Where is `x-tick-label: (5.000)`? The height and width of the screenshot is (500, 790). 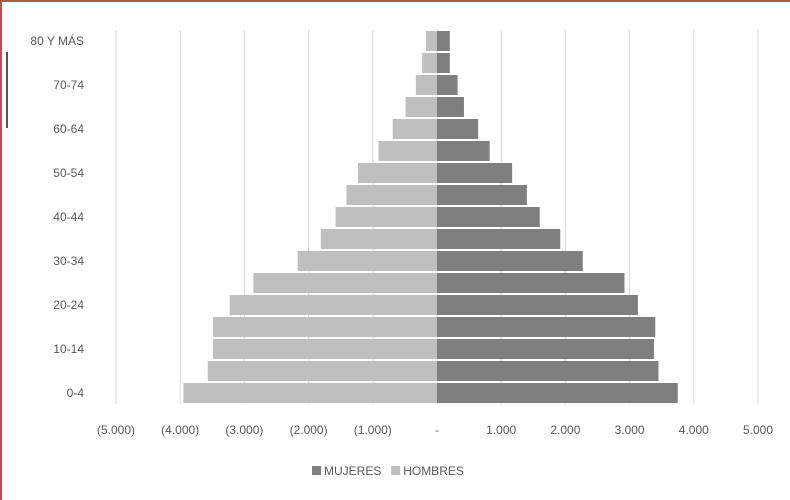
x-tick-label: (5.000) is located at coordinates (116, 430).